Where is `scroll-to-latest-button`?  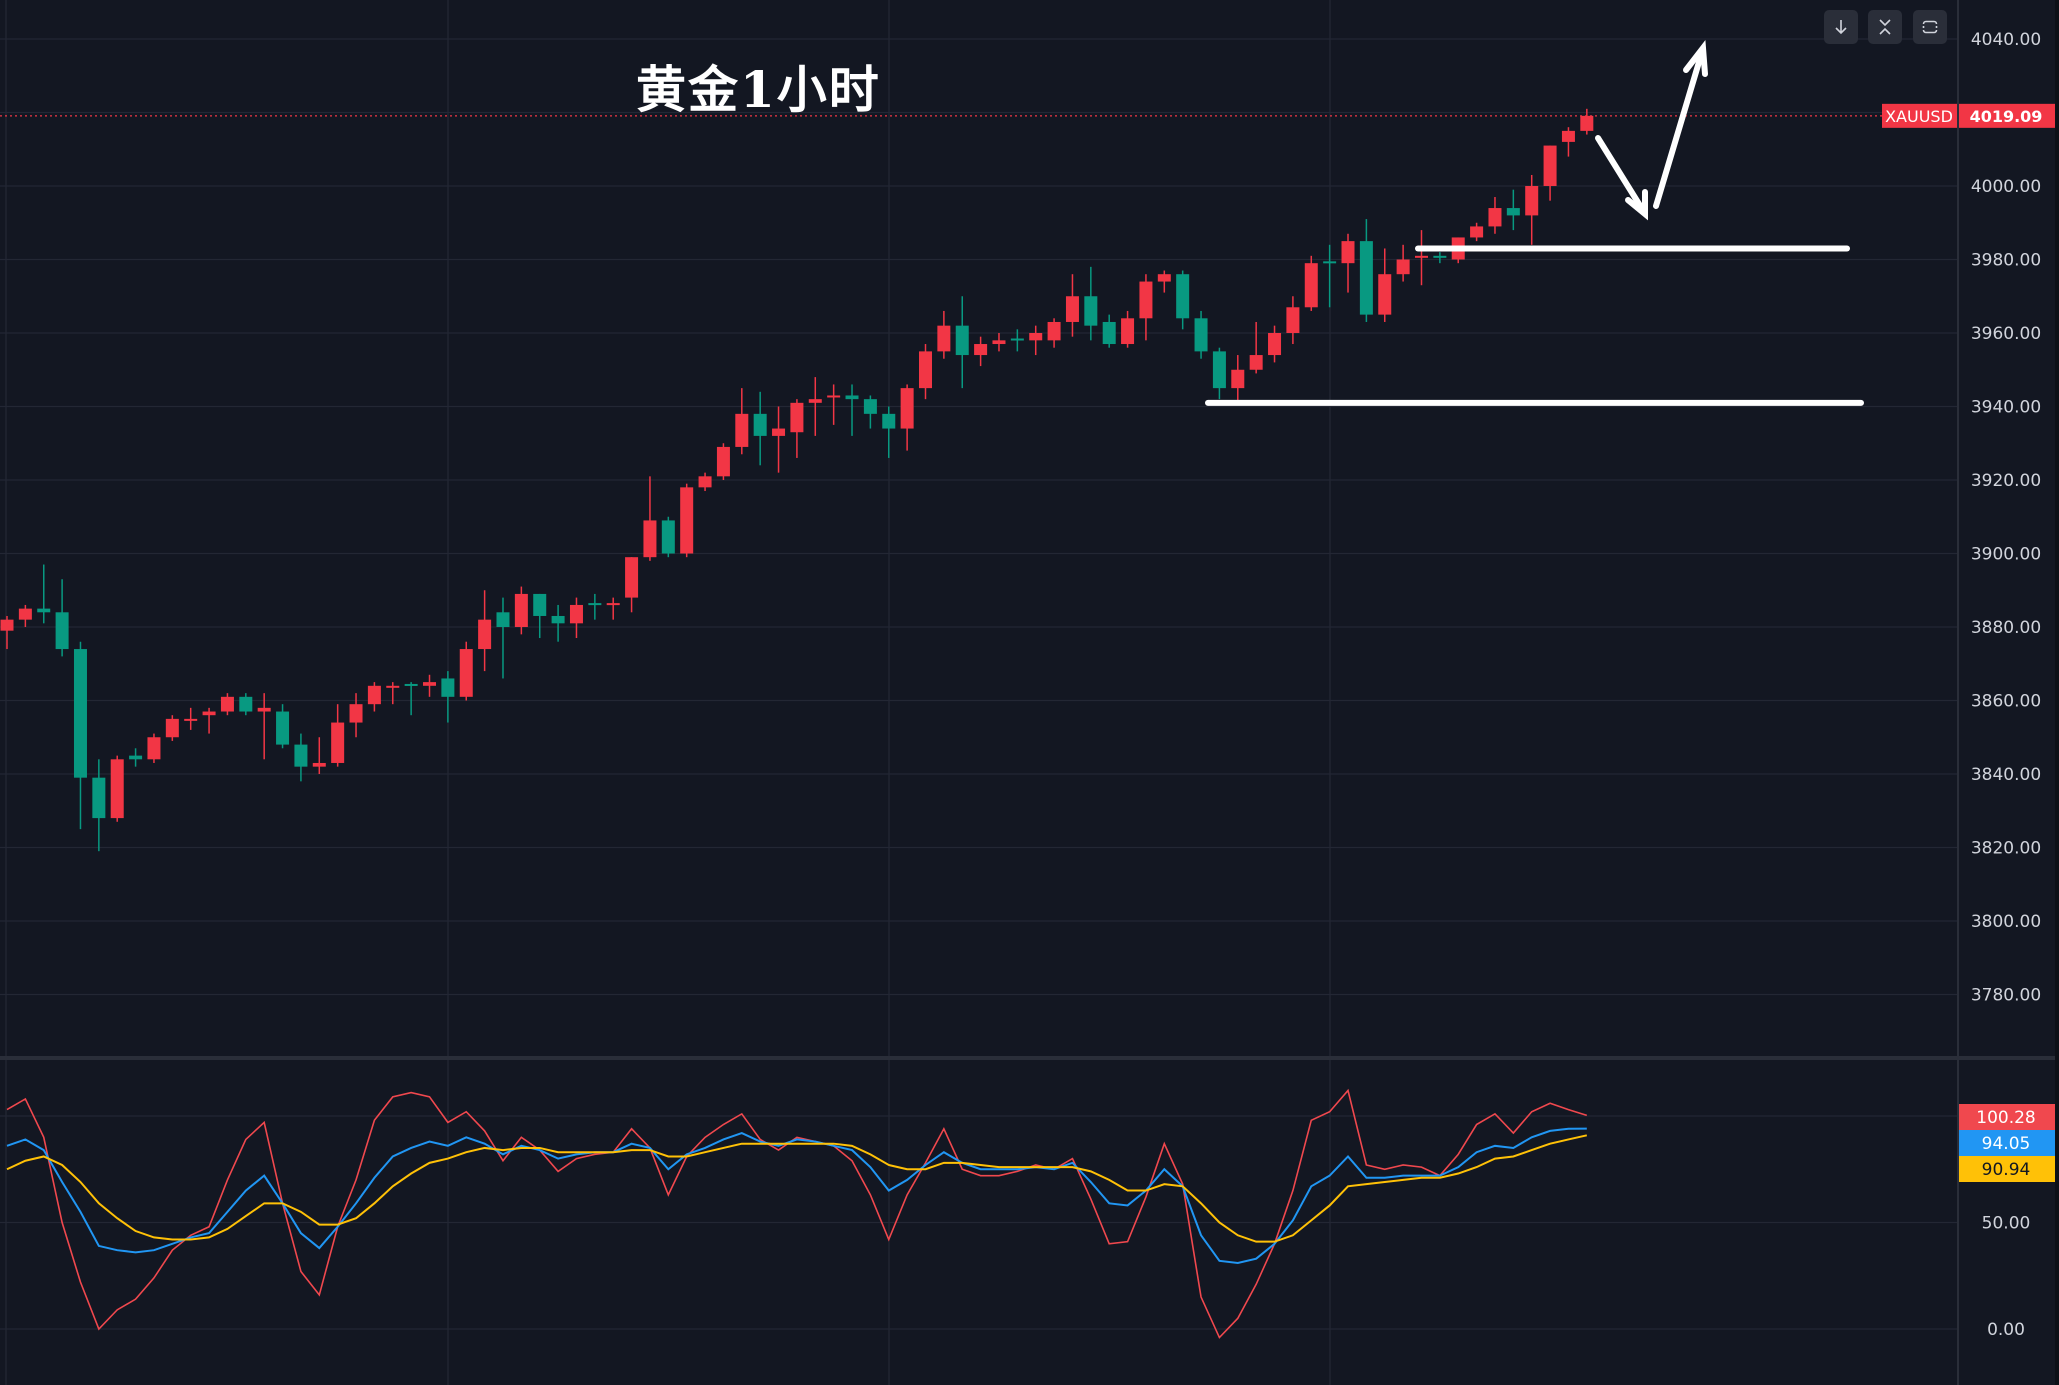 scroll-to-latest-button is located at coordinates (1841, 27).